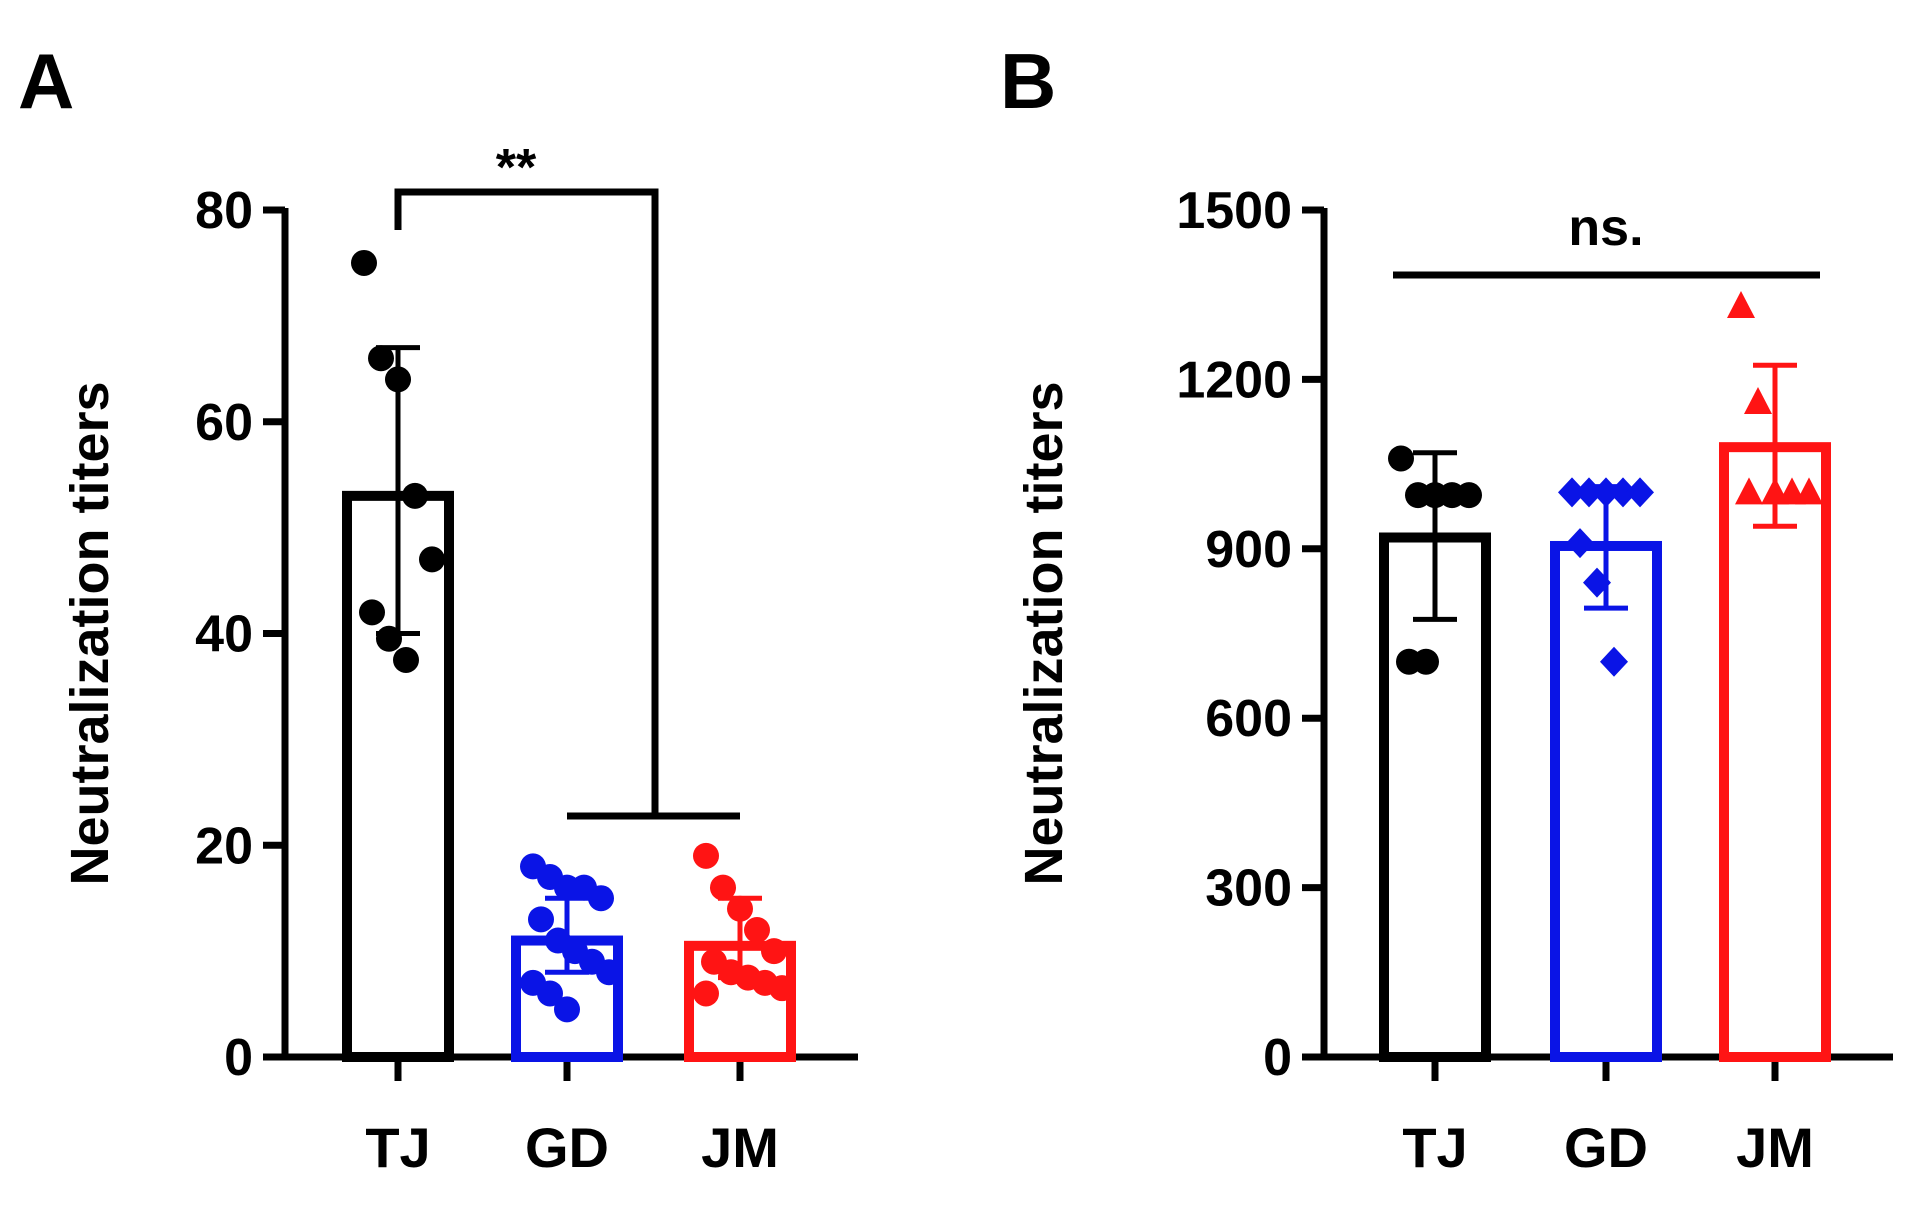 The width and height of the screenshot is (1918, 1210). I want to click on panel-b-letter: B, so click(1028, 81).